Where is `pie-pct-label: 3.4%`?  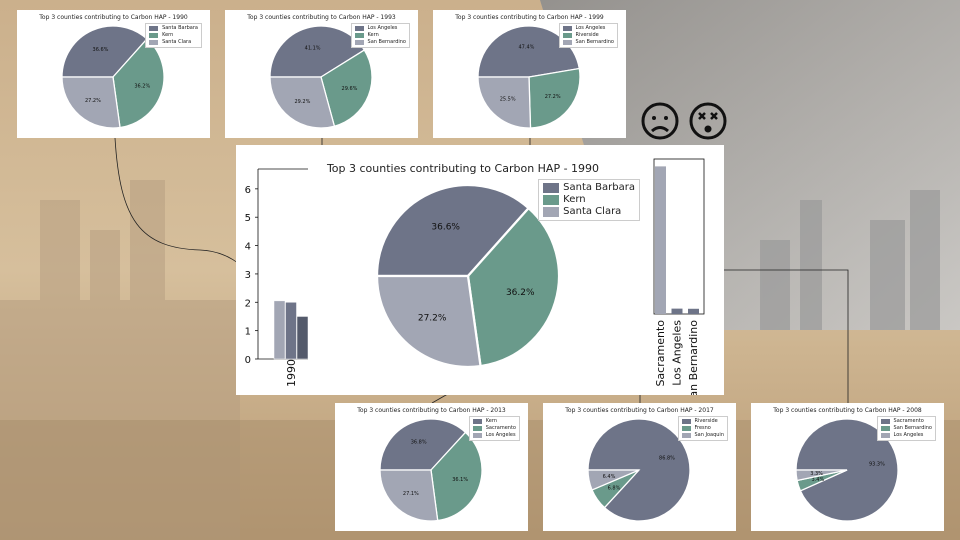 pie-pct-label: 3.4% is located at coordinates (818, 480).